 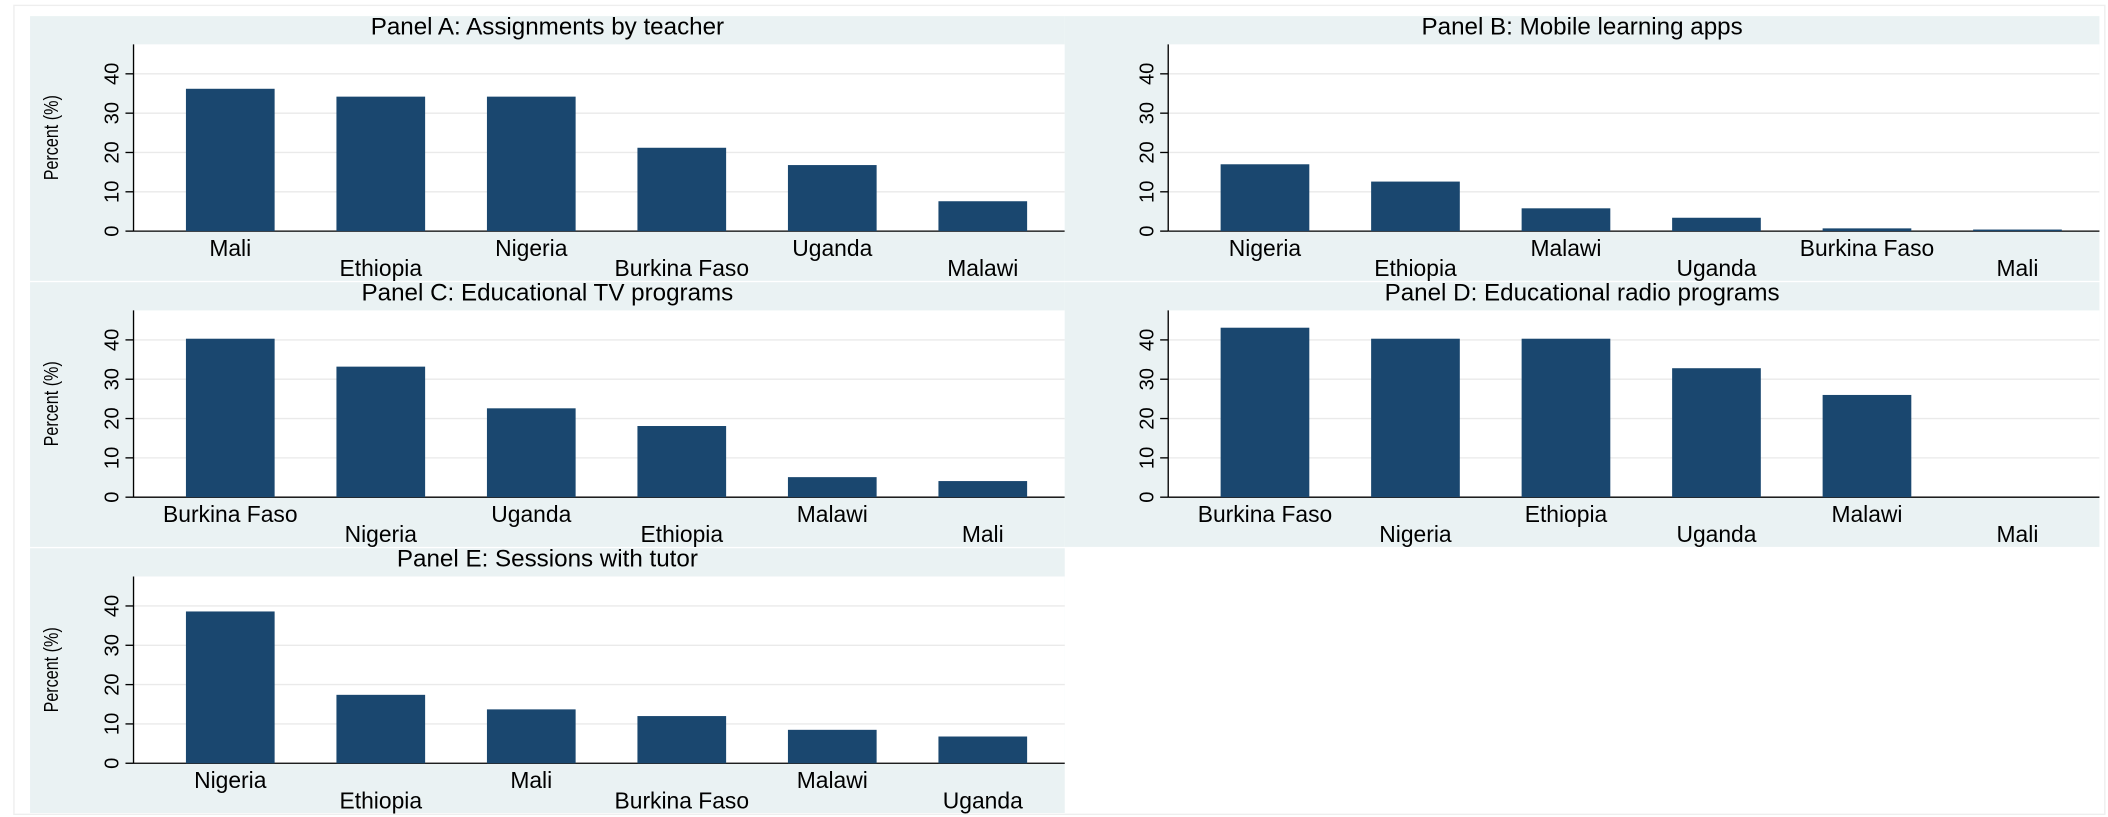 What do you see at coordinates (1582, 27) in the screenshot?
I see `panel-title: Panel B: Mobile learning apps` at bounding box center [1582, 27].